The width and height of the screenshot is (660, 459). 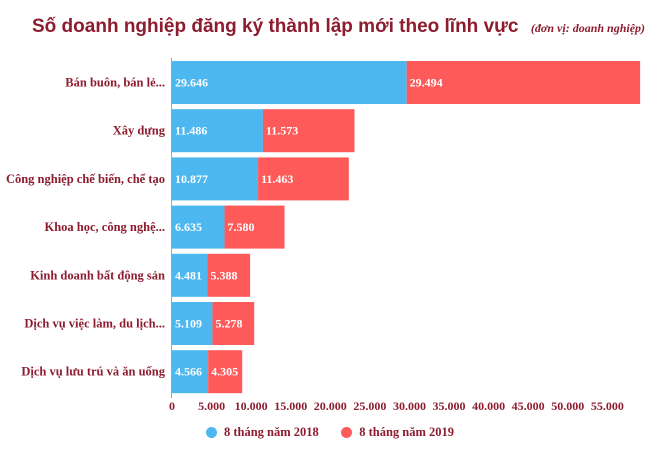 What do you see at coordinates (407, 432) in the screenshot?
I see `legend-label-2019: 8 tháng năm 2019` at bounding box center [407, 432].